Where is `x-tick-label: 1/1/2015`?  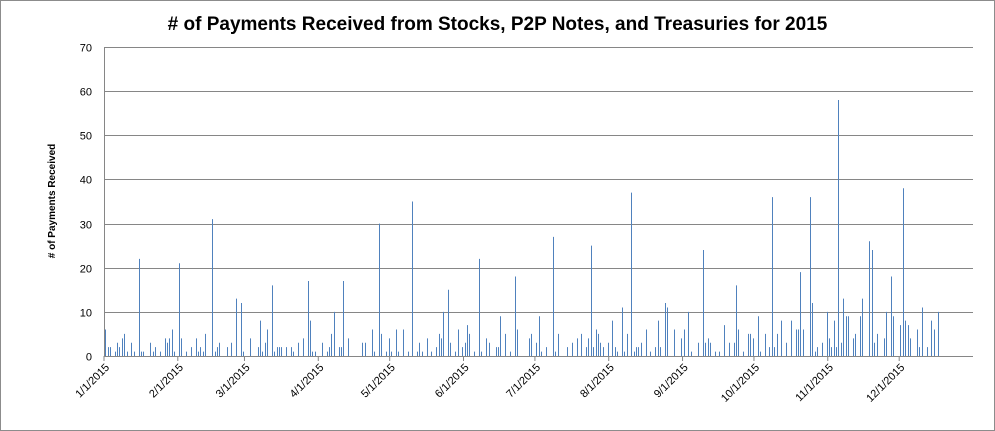 x-tick-label: 1/1/2015 is located at coordinates (92, 381).